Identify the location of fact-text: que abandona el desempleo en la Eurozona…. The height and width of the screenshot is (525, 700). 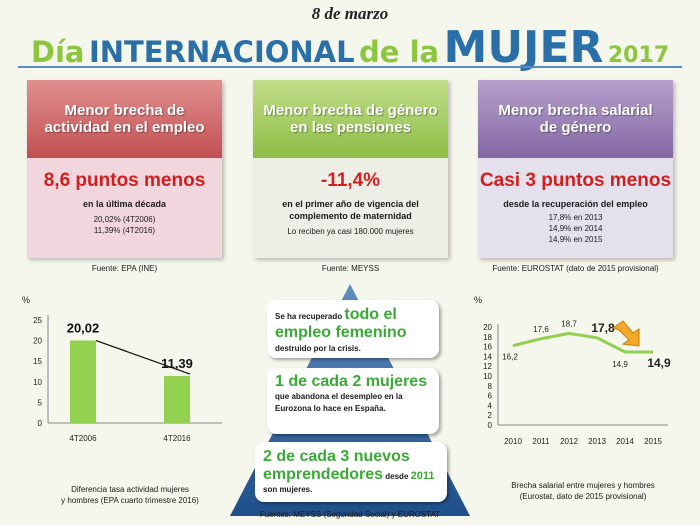
(339, 402).